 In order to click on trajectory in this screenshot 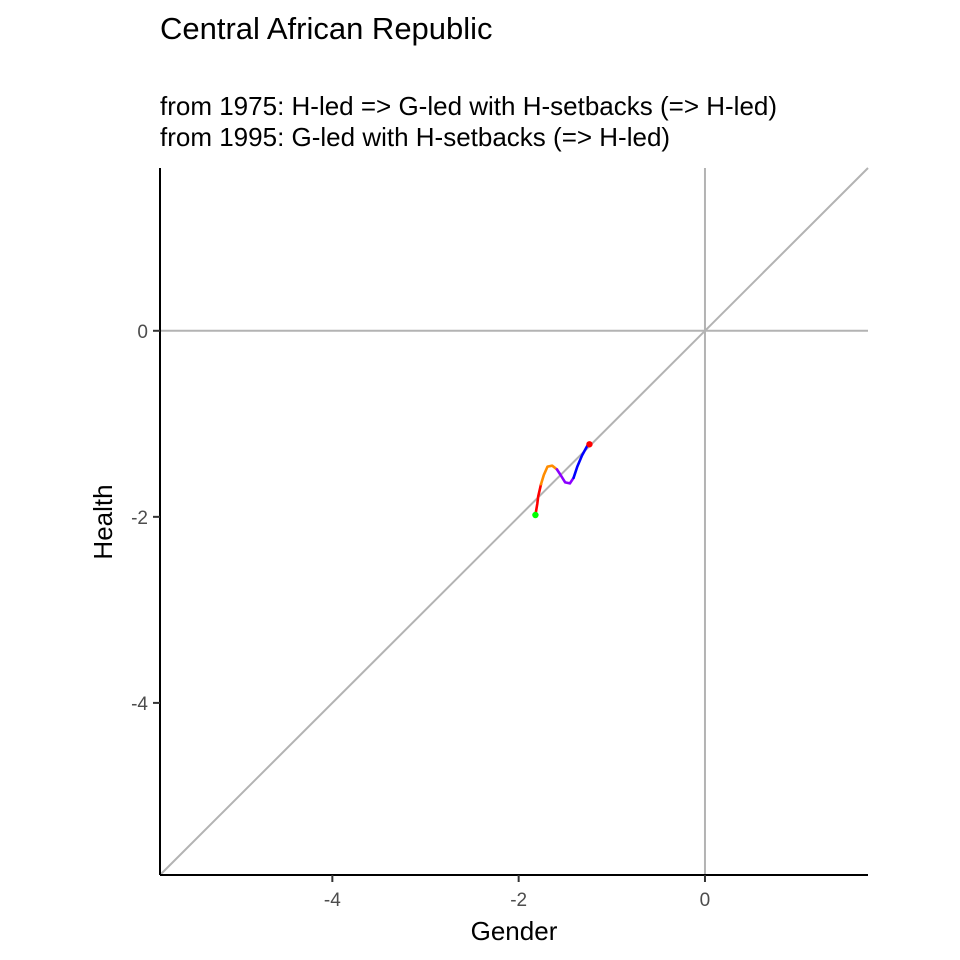, I will do `click(562, 480)`.